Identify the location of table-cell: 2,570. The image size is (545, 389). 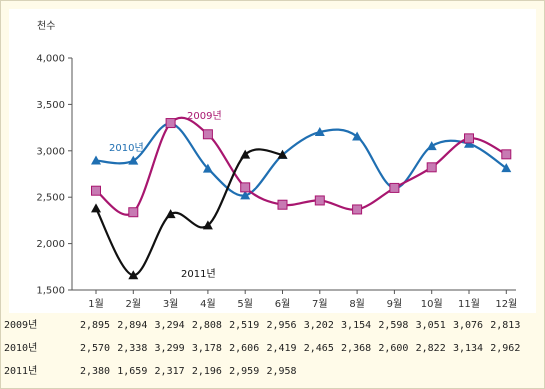
(95, 348).